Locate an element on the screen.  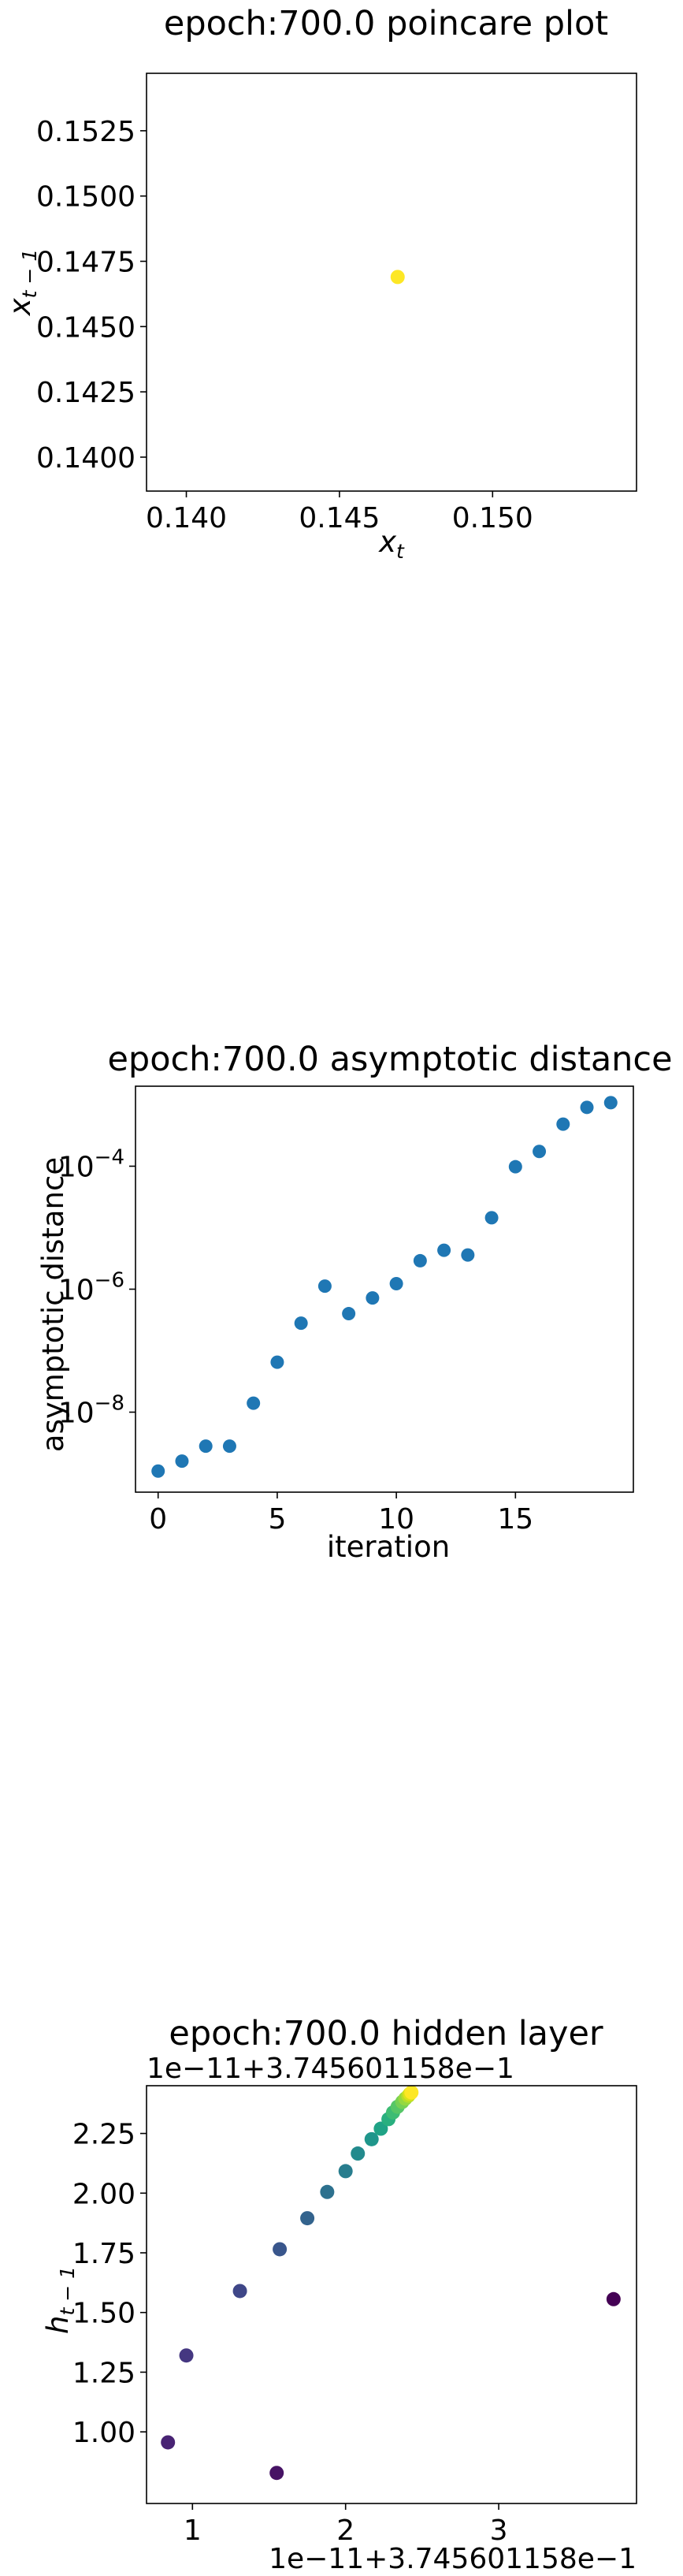
y-tick-label: 0.1450 is located at coordinates (85, 327).